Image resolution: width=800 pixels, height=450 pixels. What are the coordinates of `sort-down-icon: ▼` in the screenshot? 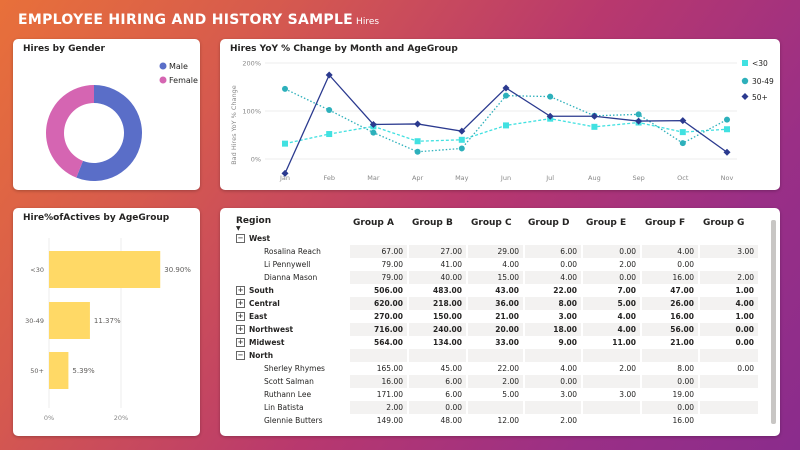 It's located at (238, 228).